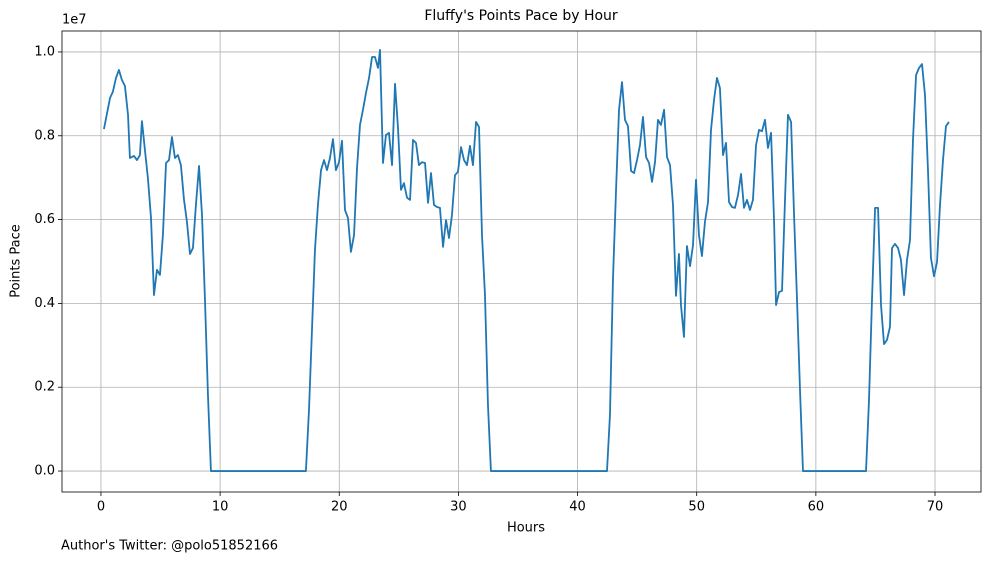 The image size is (1001, 562). What do you see at coordinates (220, 507) in the screenshot?
I see `x-tick-label: 10` at bounding box center [220, 507].